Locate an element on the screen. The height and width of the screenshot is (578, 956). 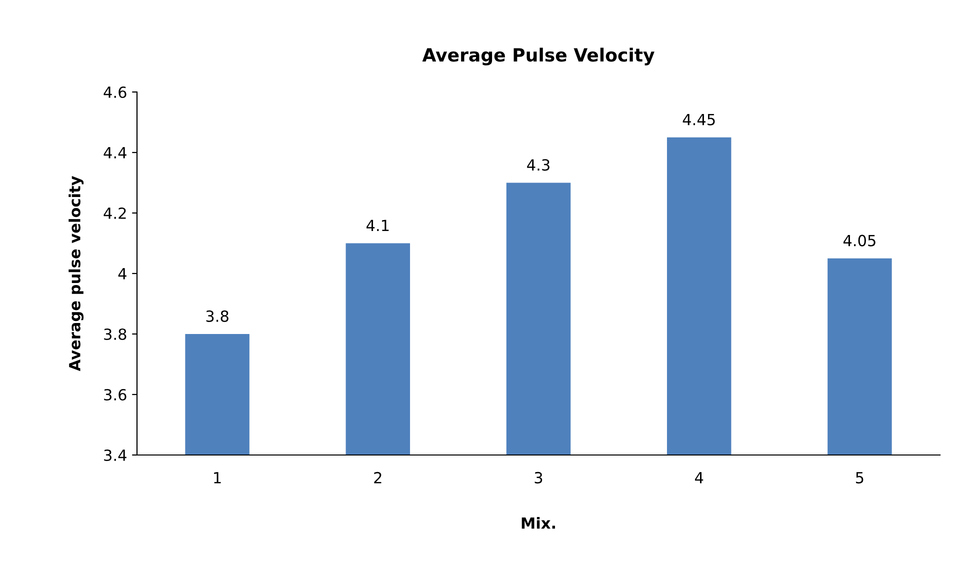
y-tick-label: 3.6 is located at coordinates (115, 394).